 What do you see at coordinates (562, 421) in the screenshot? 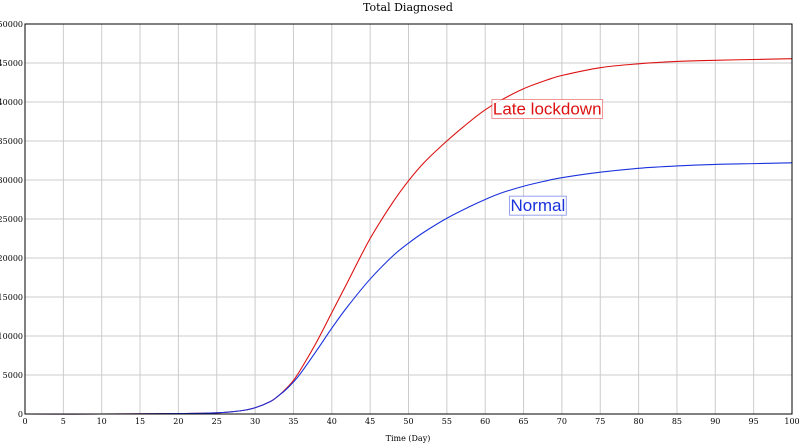
I see `x-tick-label: 70` at bounding box center [562, 421].